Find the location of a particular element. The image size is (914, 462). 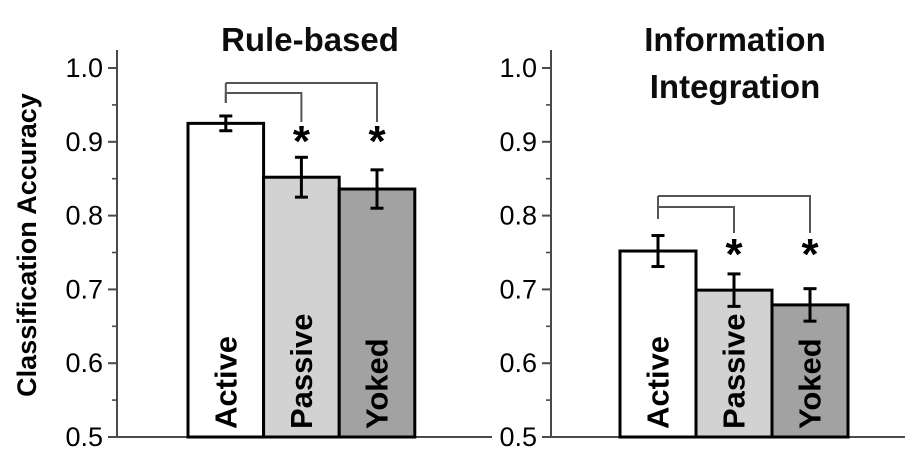

chart-title-rule-based: Rule-based is located at coordinates (310, 39).